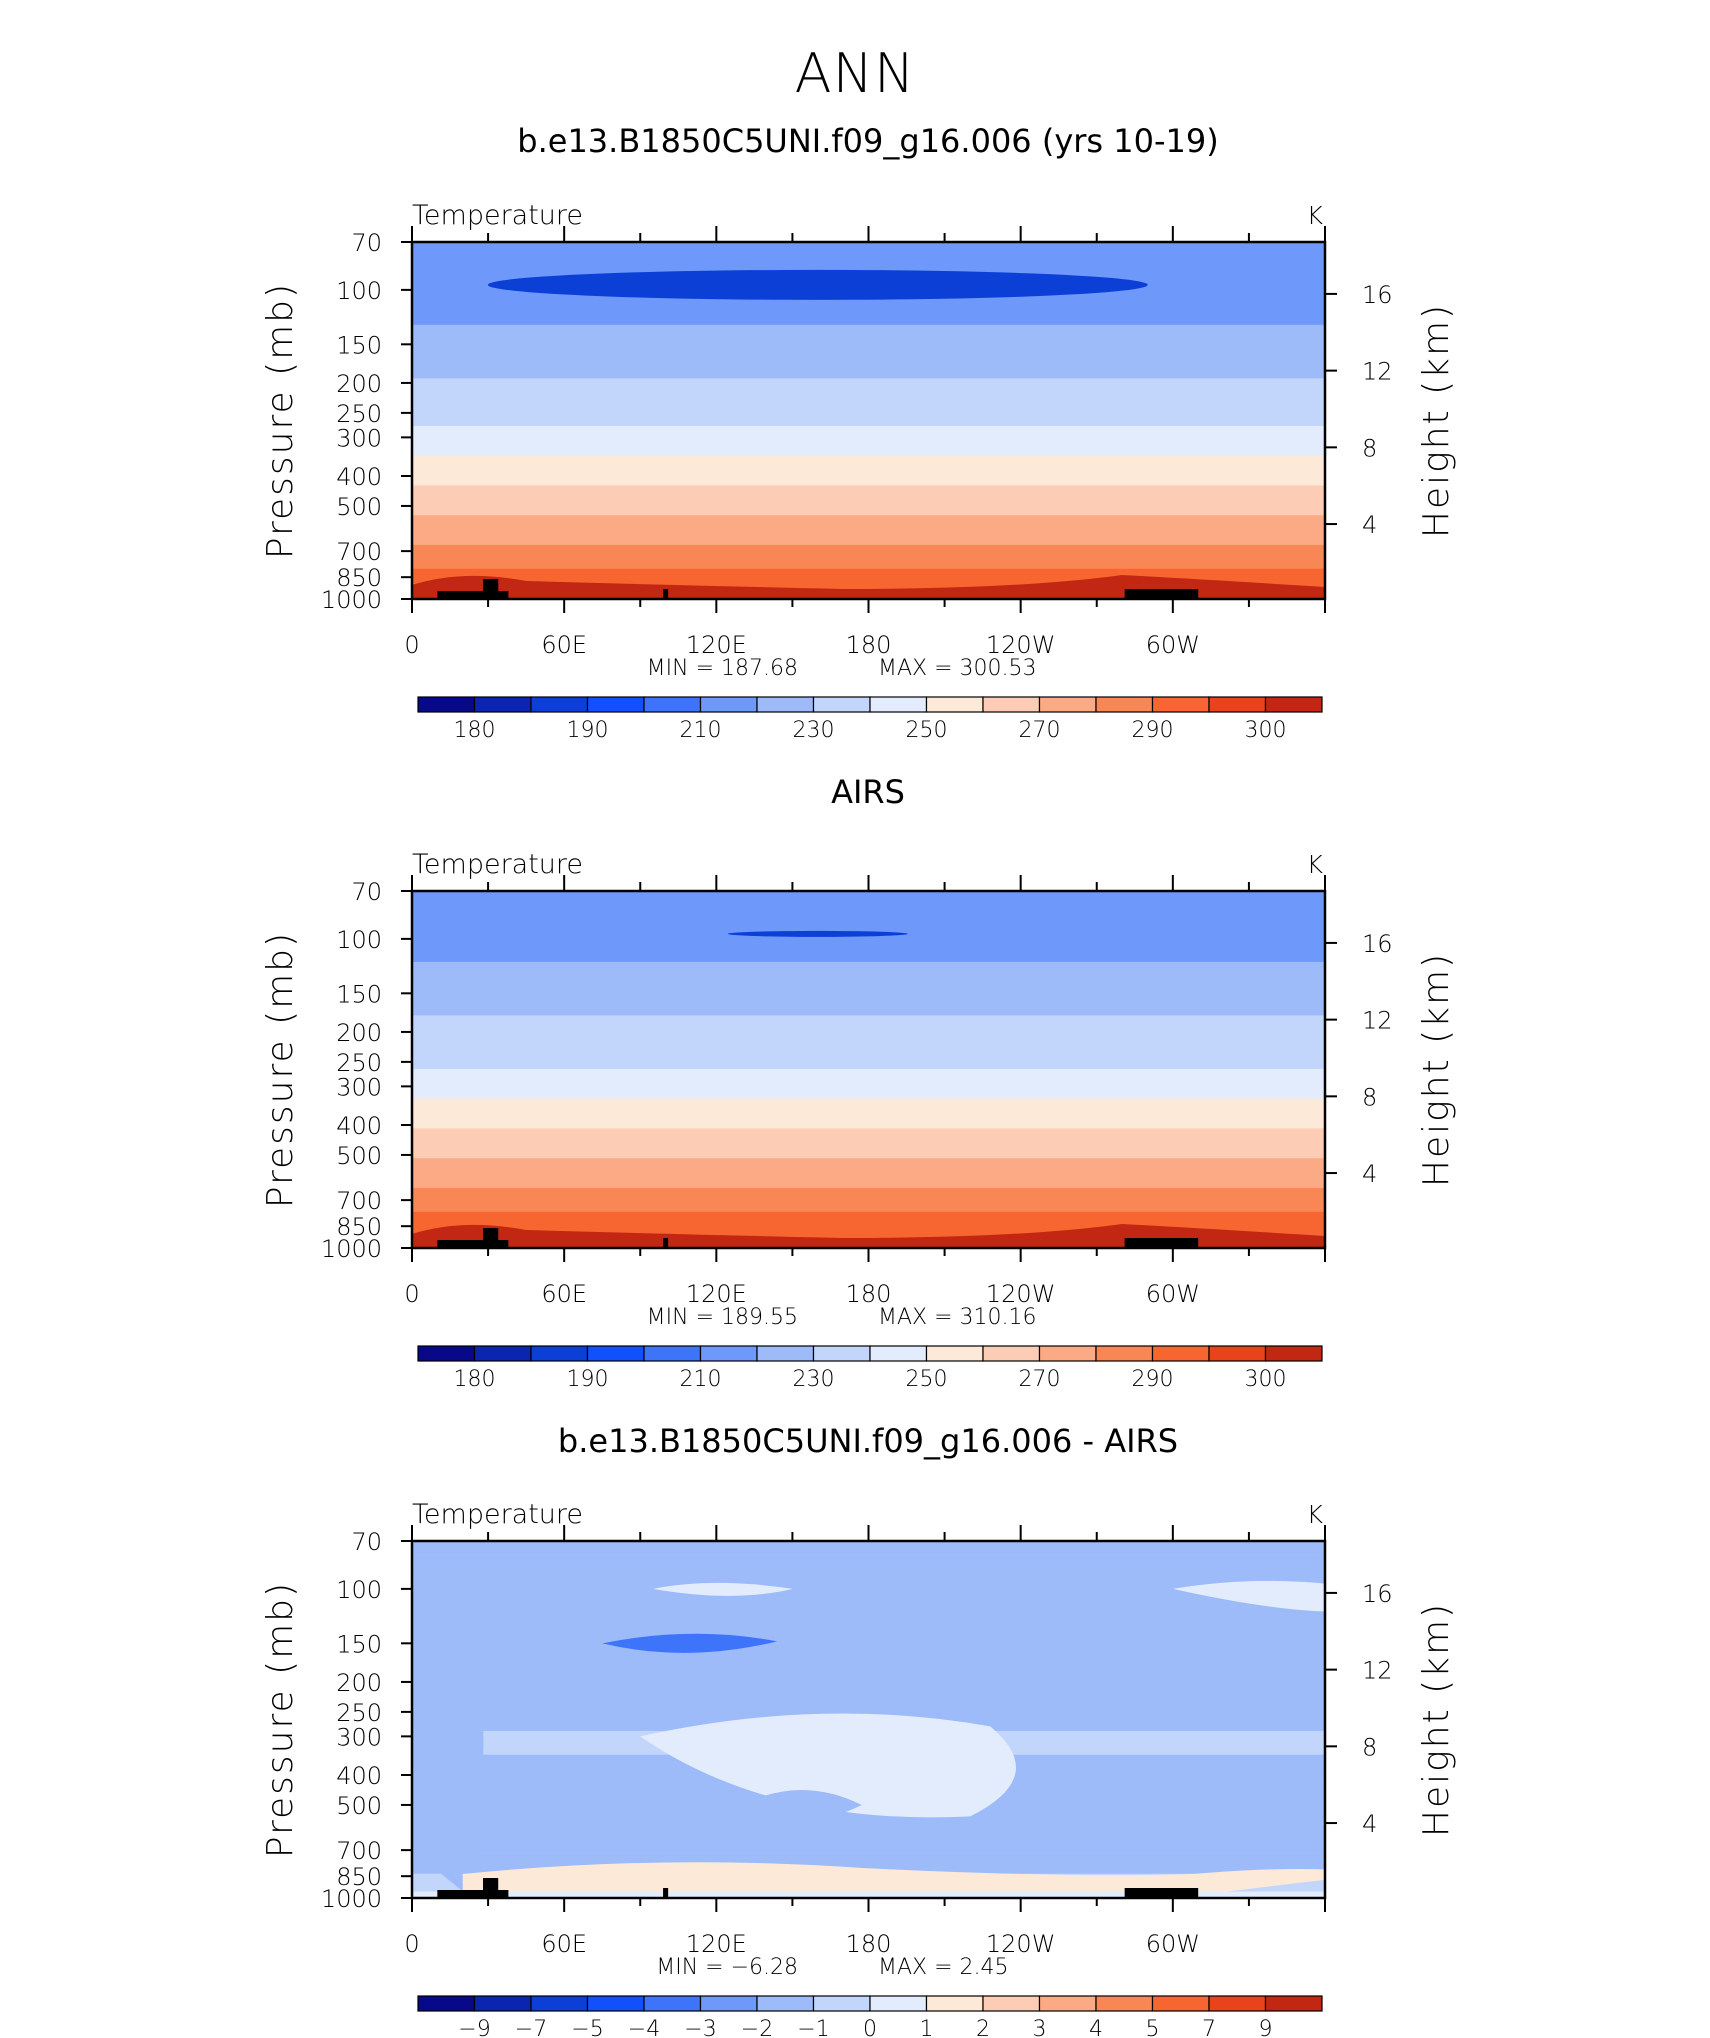 Image resolution: width=1710 pixels, height=2038 pixels. Describe the element at coordinates (1153, 2027) in the screenshot. I see `colorbar-label: 5` at that location.